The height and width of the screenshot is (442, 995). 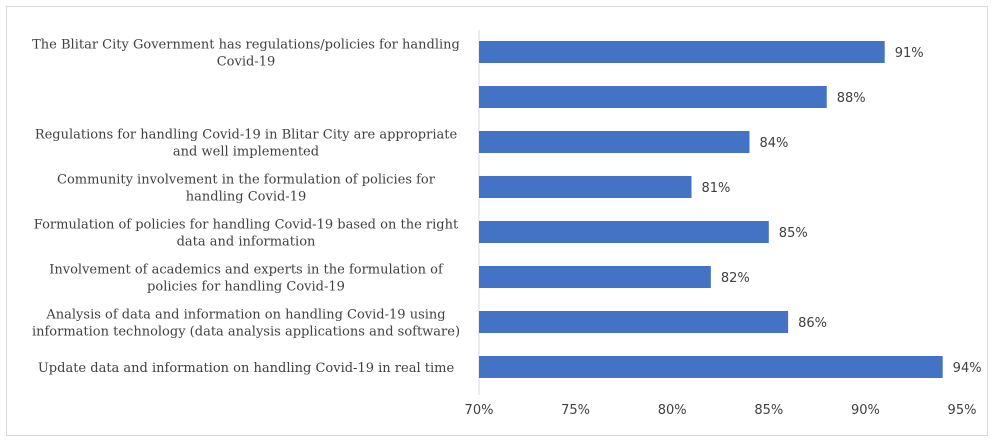 I want to click on x-tick-label-1: 70%, so click(x=479, y=410).